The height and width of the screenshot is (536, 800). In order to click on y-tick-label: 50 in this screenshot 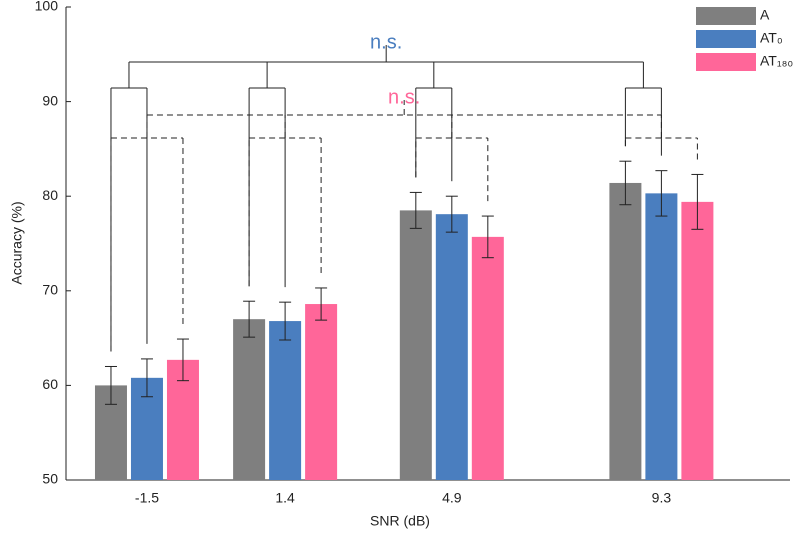, I will do `click(50, 479)`.